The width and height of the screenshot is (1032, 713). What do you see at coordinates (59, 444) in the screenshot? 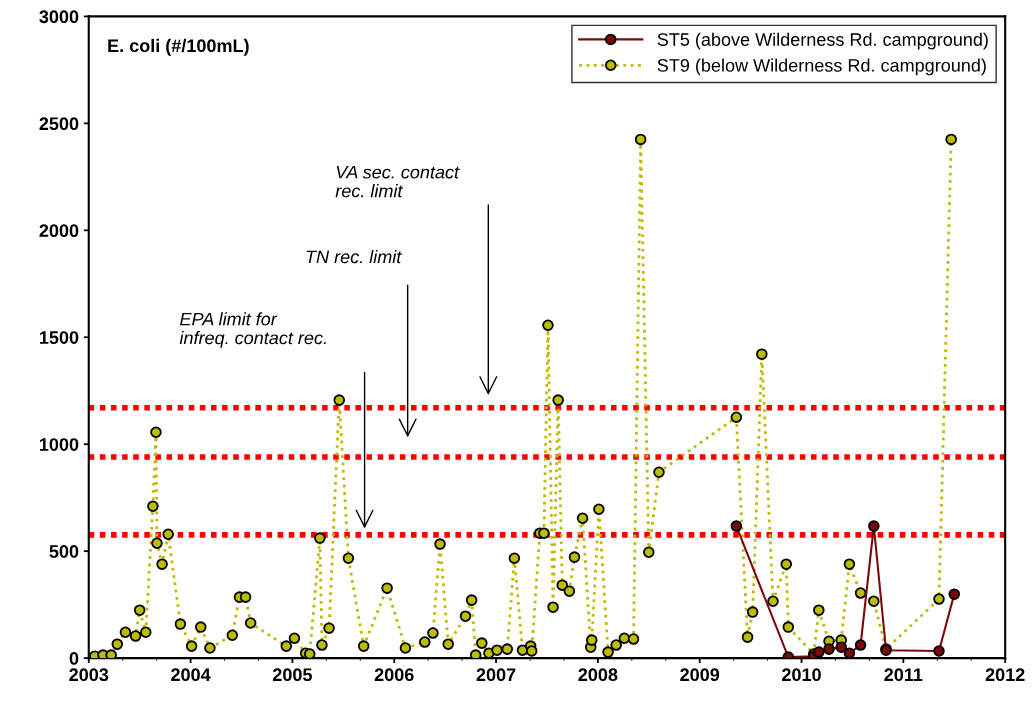
I see `y-tick-label: 1000` at bounding box center [59, 444].